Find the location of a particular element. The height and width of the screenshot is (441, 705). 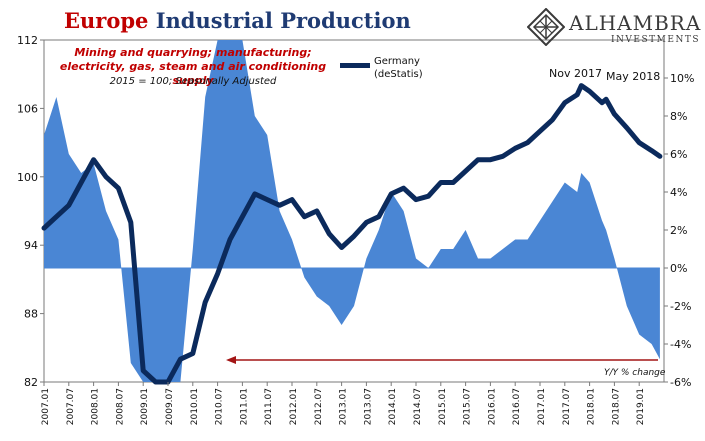

x-tick-label: 2007.07 is located at coordinates (71, 406).